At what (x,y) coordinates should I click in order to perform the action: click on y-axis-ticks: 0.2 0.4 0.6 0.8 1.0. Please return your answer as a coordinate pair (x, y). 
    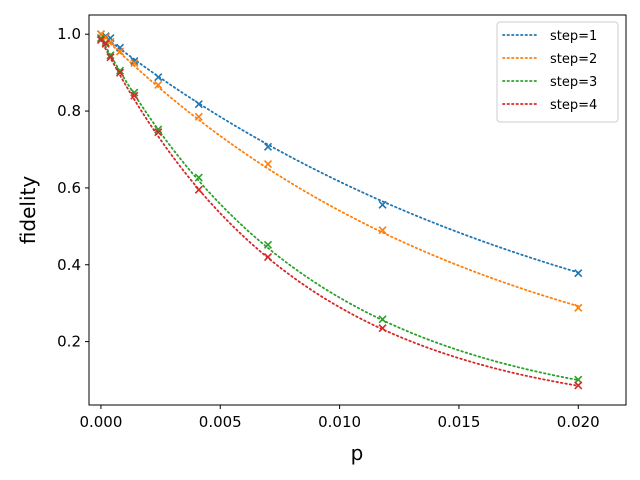
    Looking at the image, I should click on (73, 188).